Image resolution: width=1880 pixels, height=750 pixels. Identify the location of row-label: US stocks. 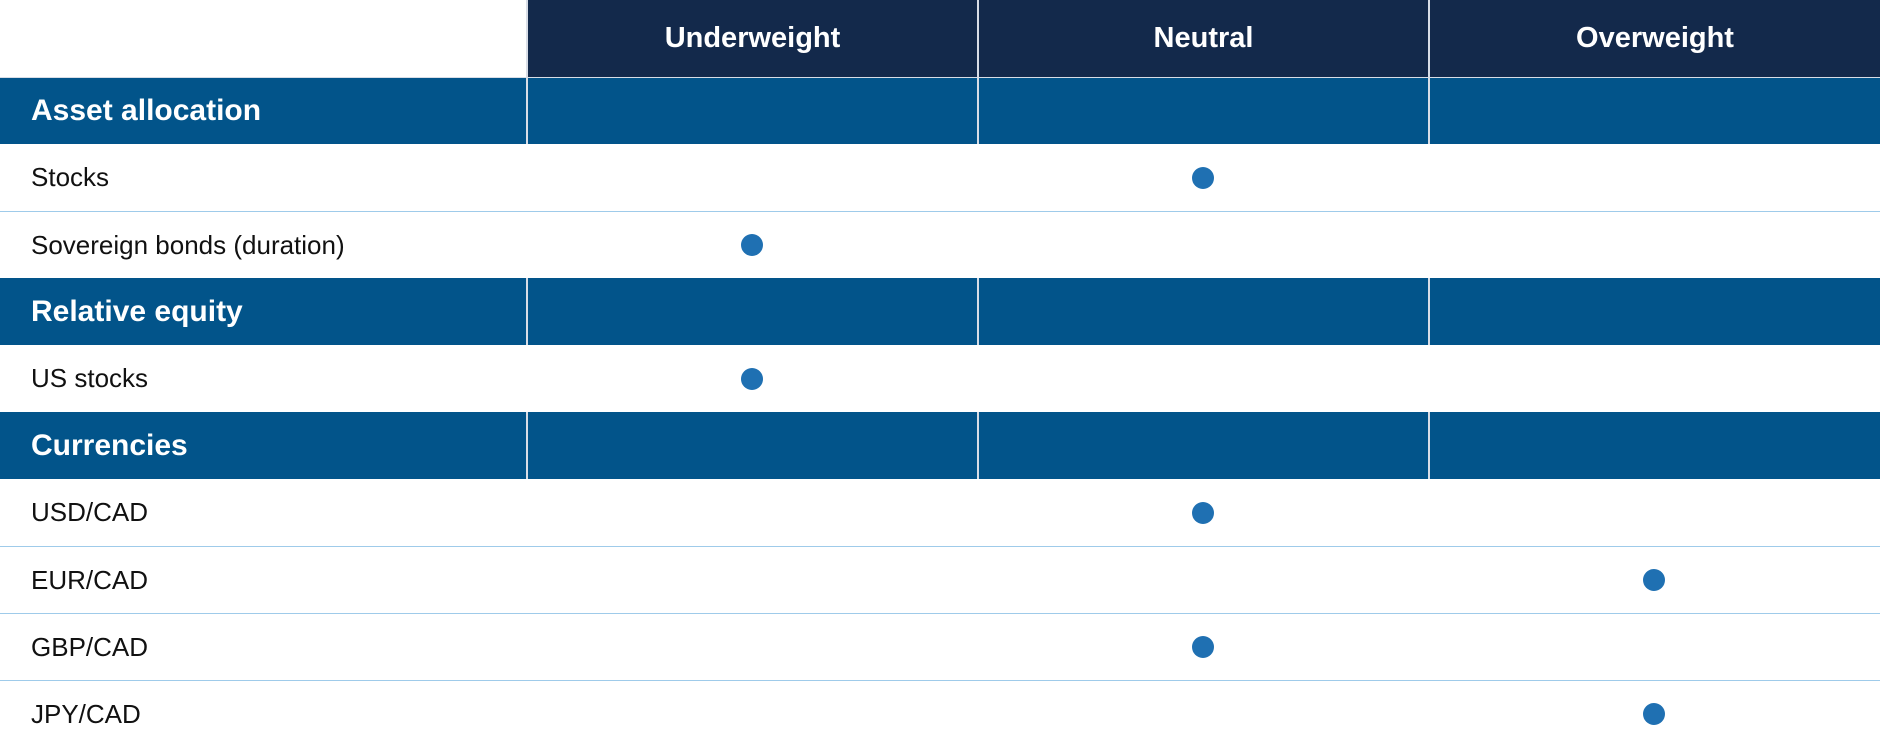
(90, 378).